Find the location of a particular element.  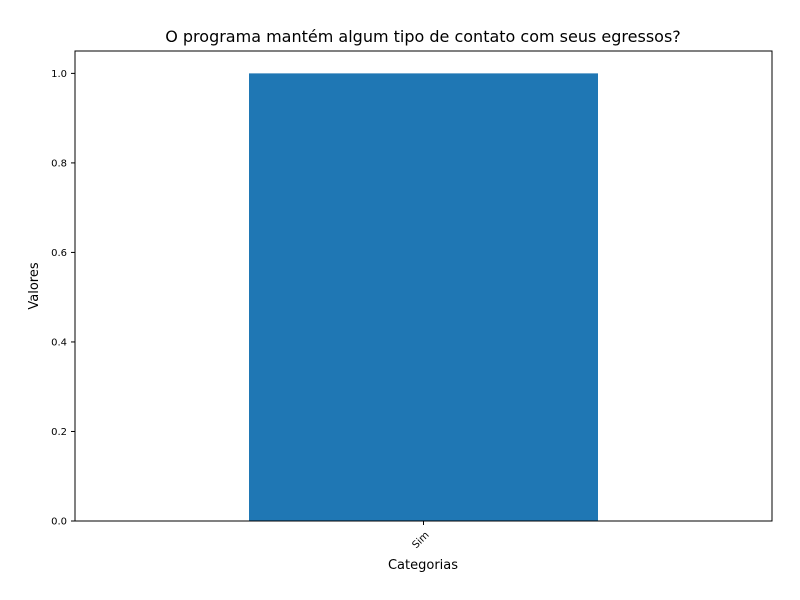

y-tick-label: 0.8 is located at coordinates (59, 163).